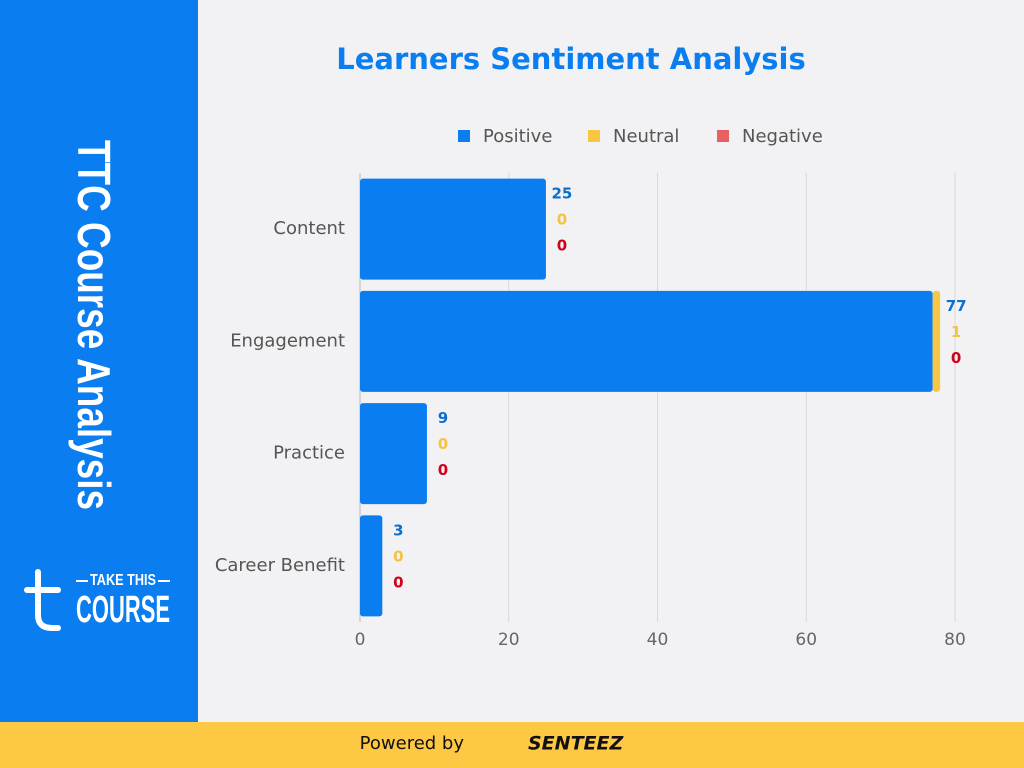  I want to click on value-label: 77, so click(956, 306).